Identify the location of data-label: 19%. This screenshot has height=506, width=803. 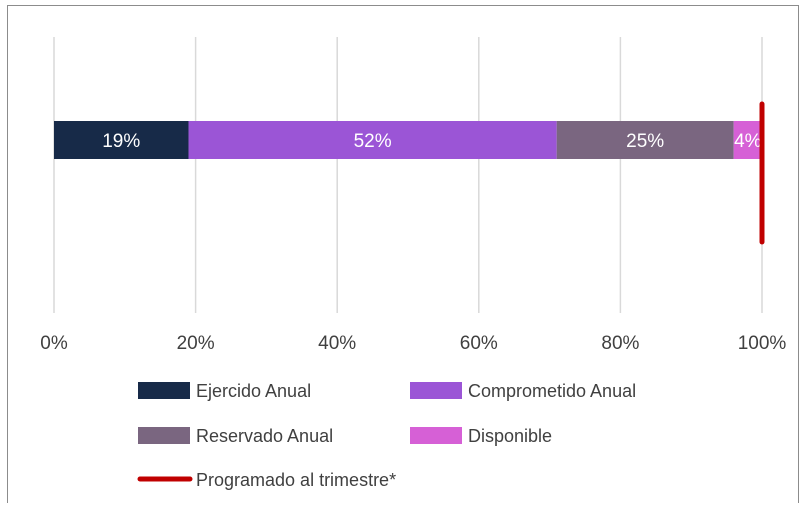
(121, 141).